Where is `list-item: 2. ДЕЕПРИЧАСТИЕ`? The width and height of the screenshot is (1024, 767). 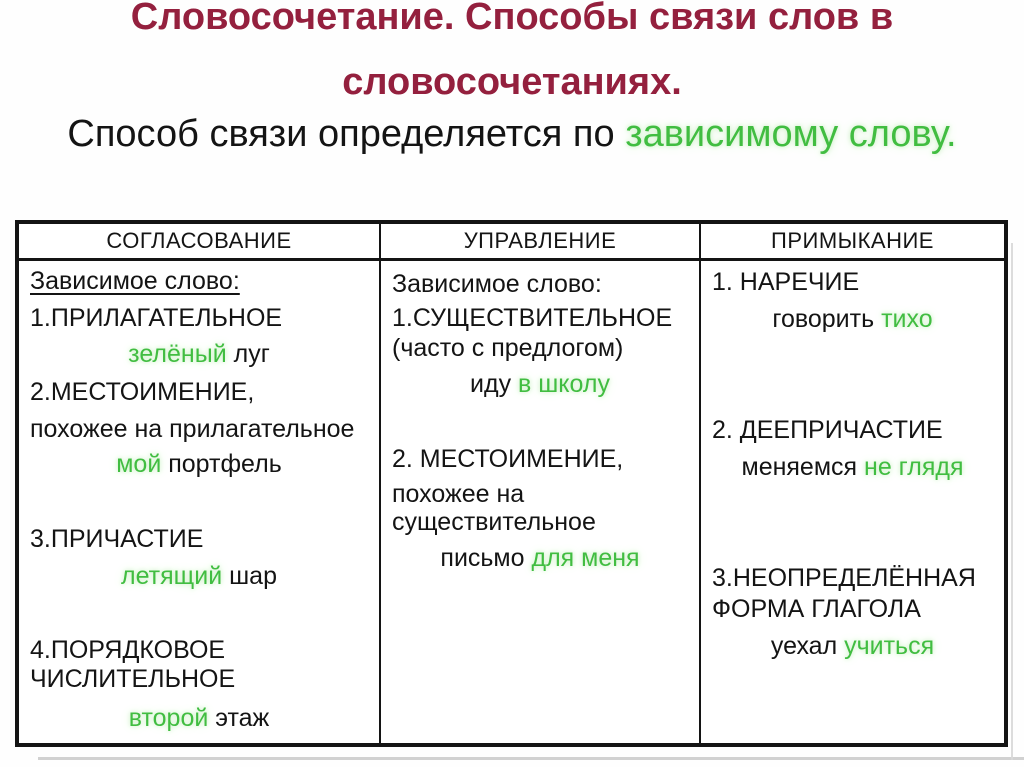 list-item: 2. ДЕЕПРИЧАСТИЕ is located at coordinates (827, 430).